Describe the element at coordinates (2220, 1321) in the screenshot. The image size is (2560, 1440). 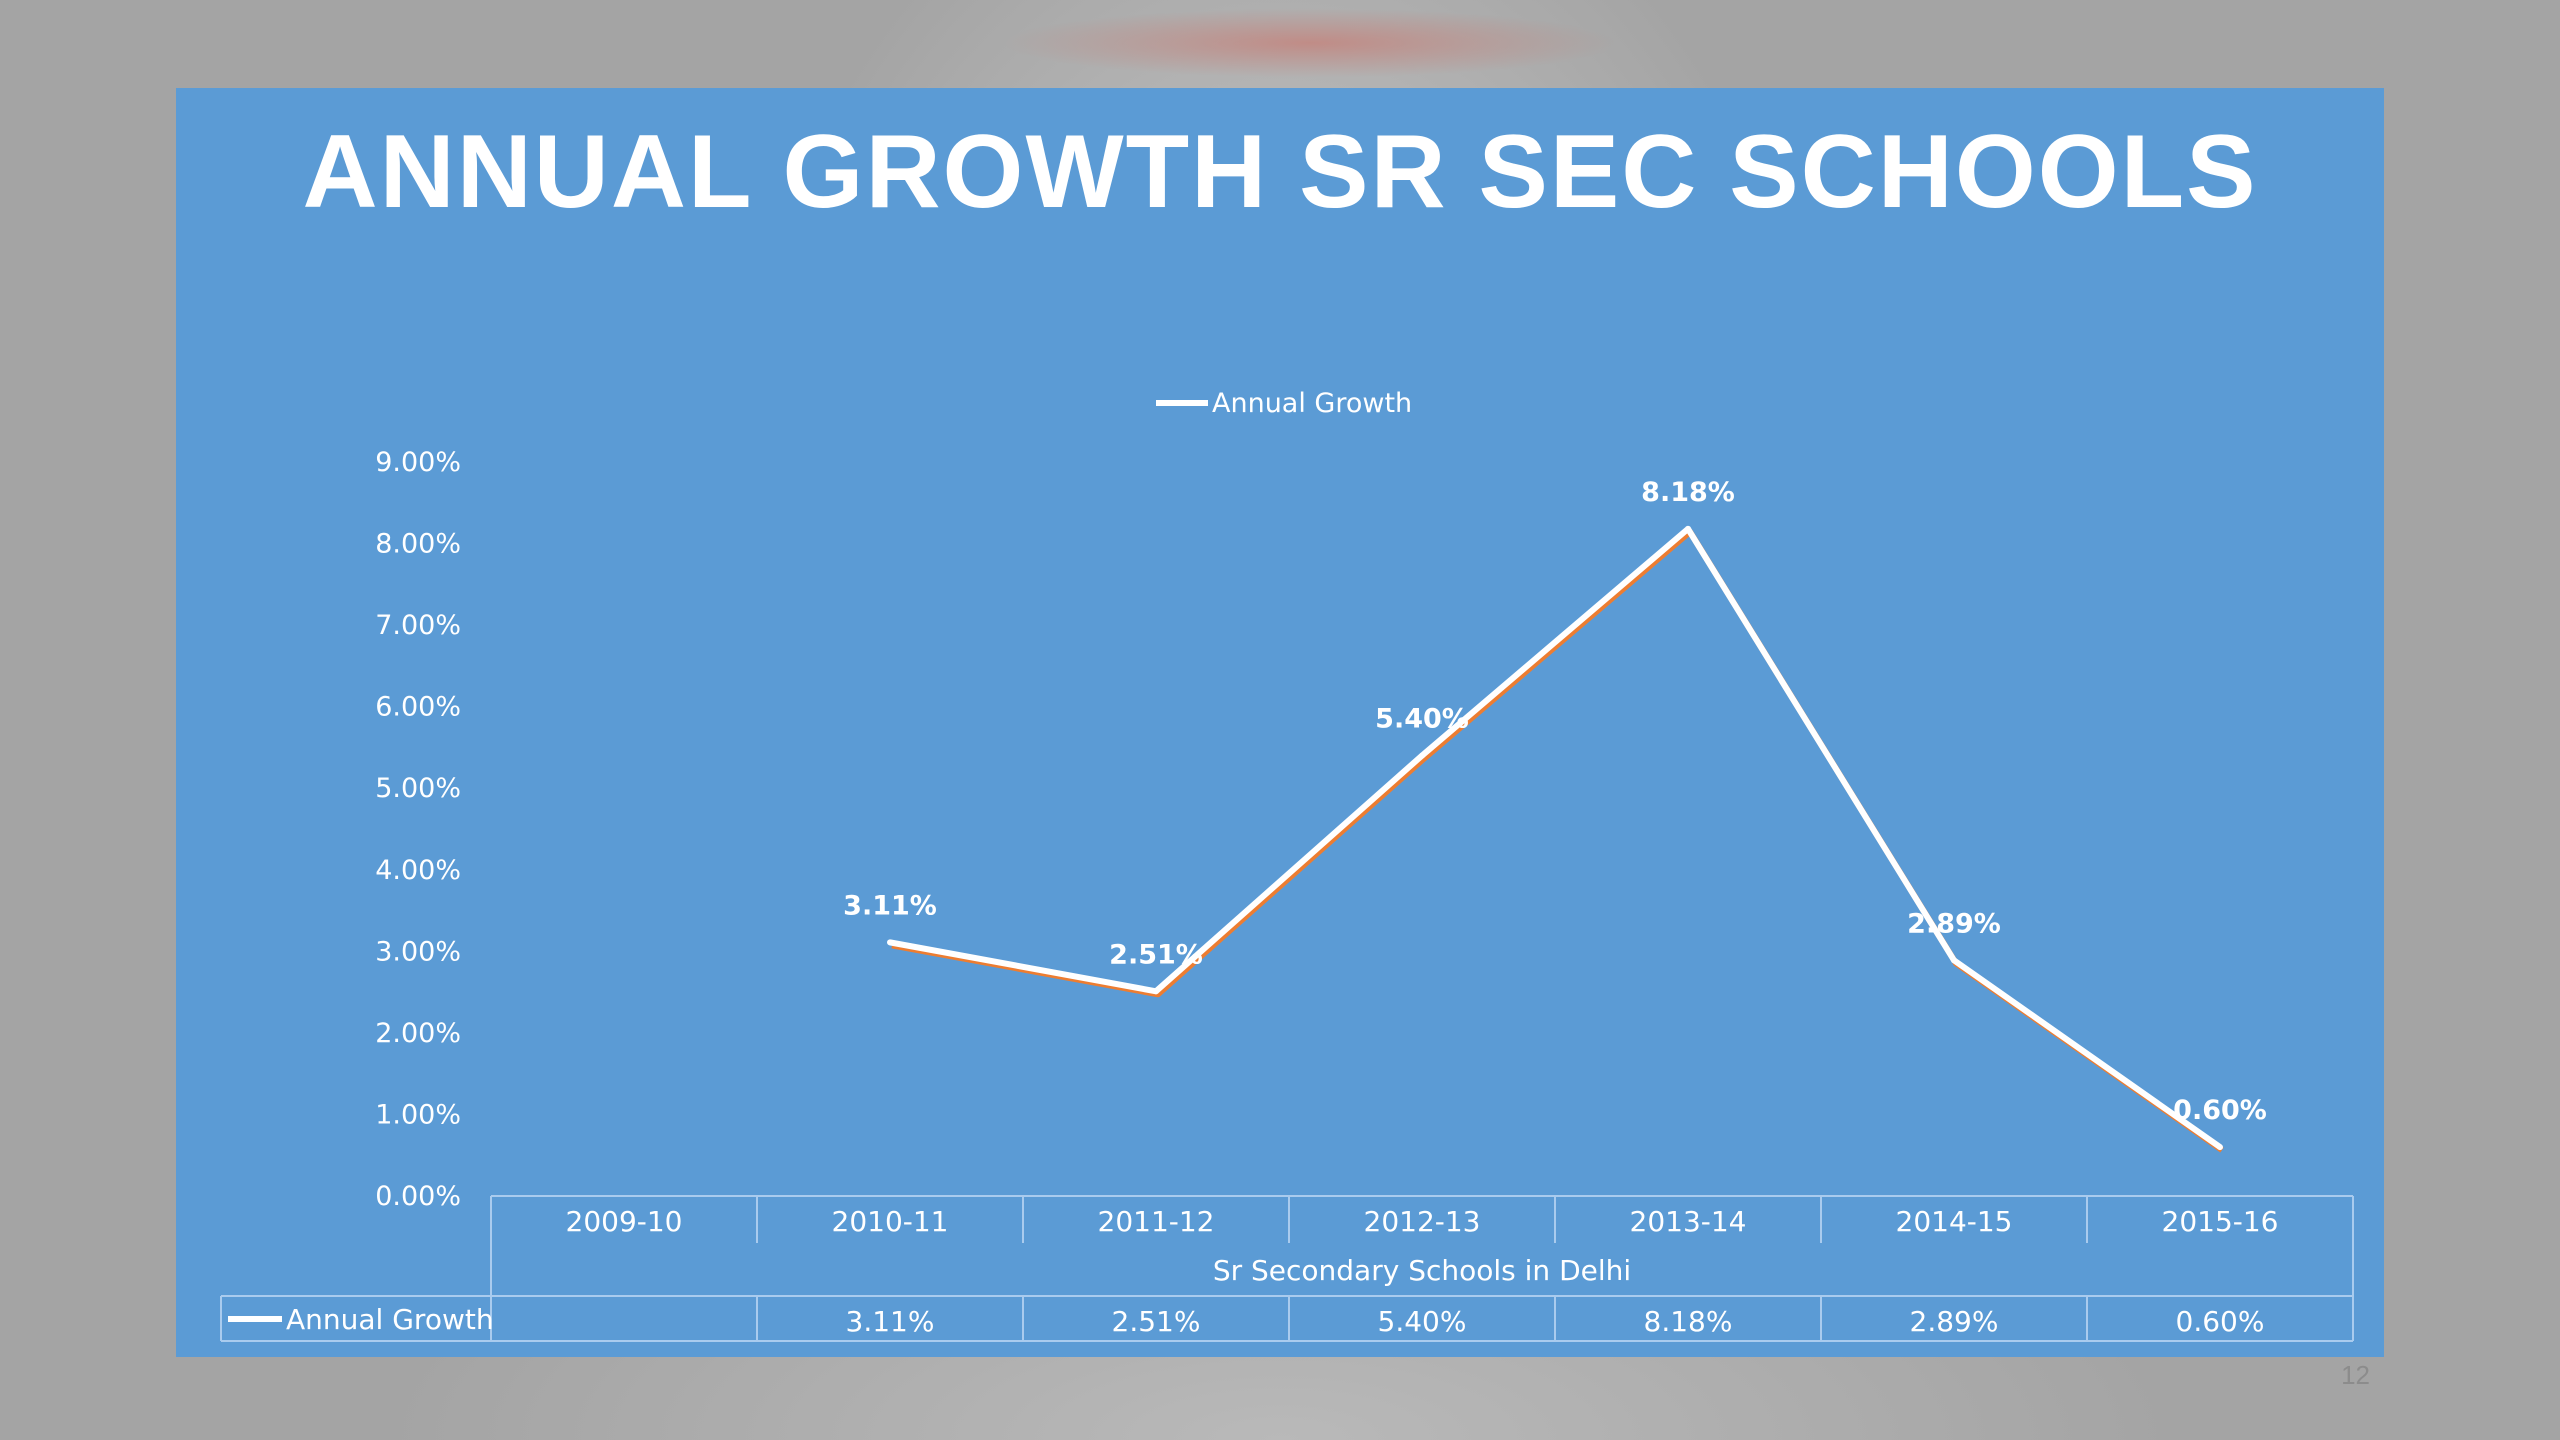
I see `table-cell-value: 0.60%` at that location.